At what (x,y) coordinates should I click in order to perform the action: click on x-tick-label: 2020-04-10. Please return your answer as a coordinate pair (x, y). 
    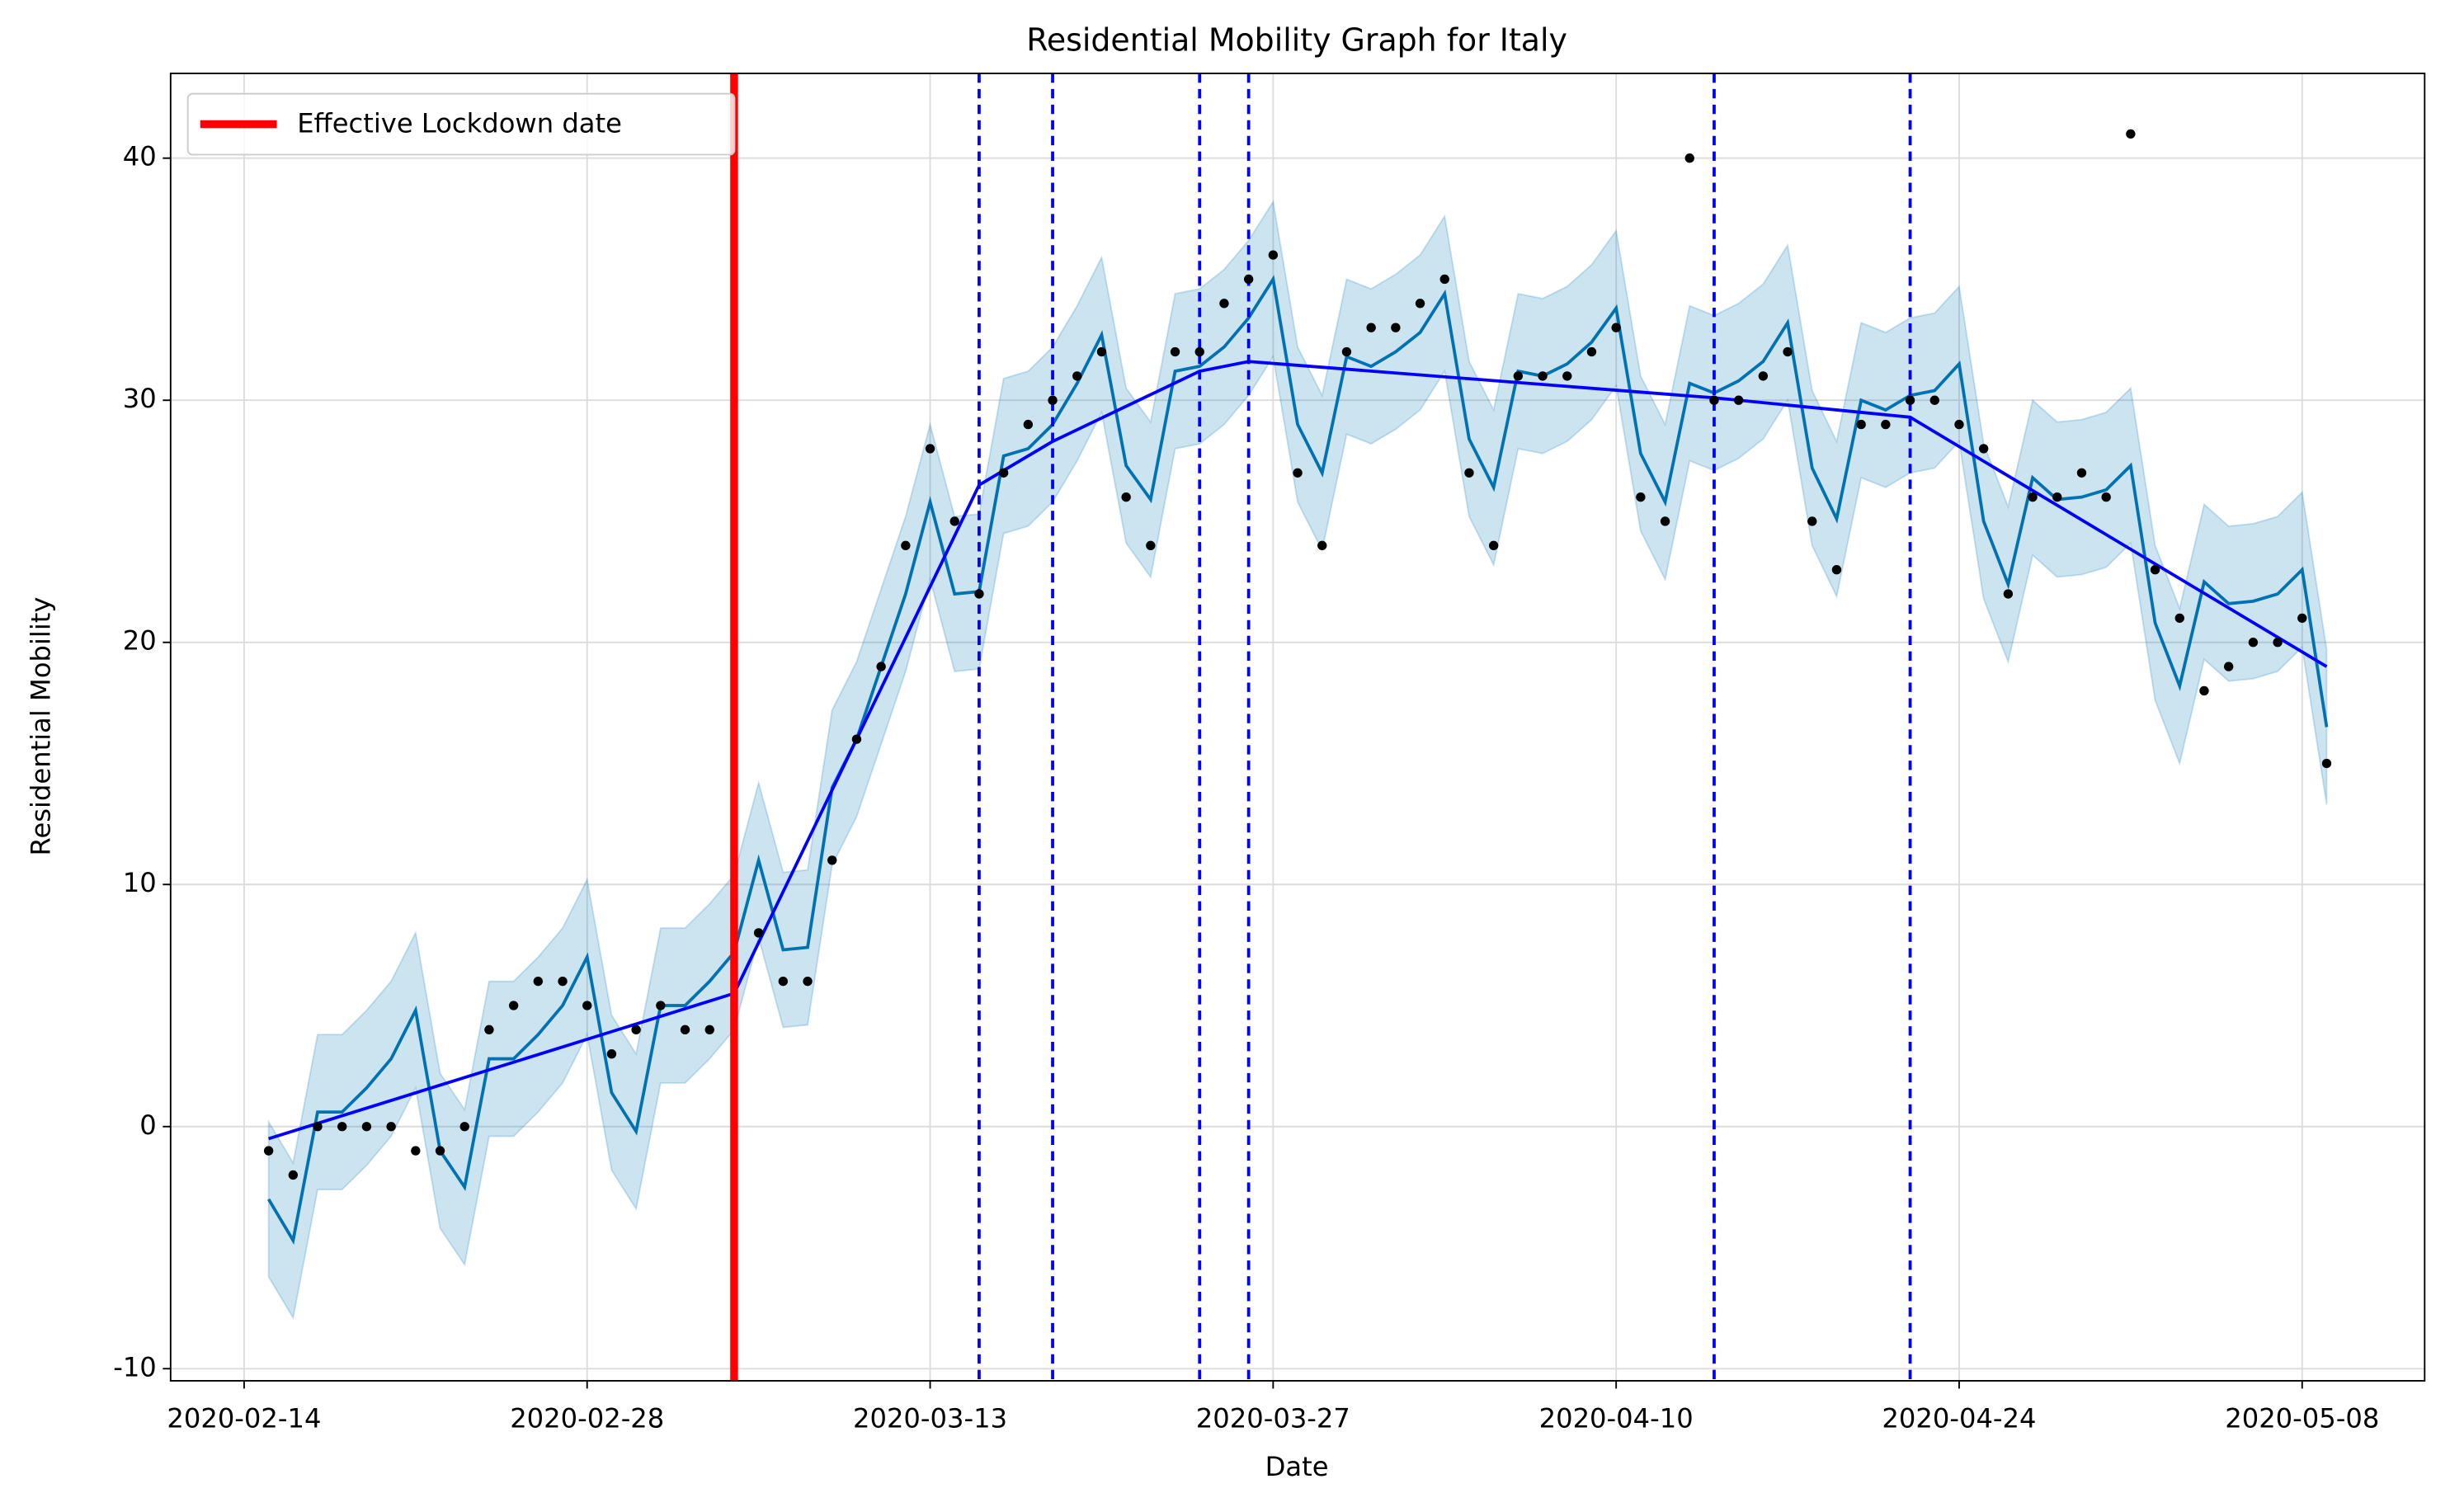
    Looking at the image, I should click on (1617, 1418).